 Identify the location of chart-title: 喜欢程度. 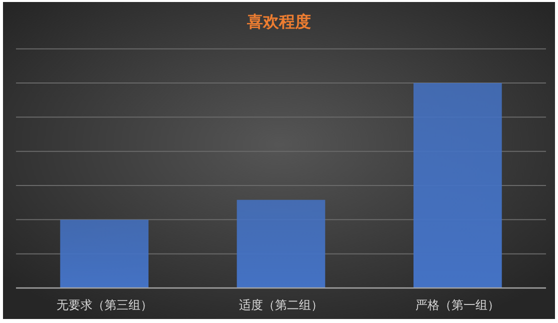
(278, 21).